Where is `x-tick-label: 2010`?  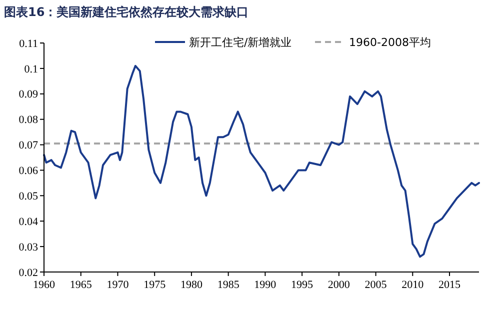
x-tick-label: 2010 is located at coordinates (413, 285).